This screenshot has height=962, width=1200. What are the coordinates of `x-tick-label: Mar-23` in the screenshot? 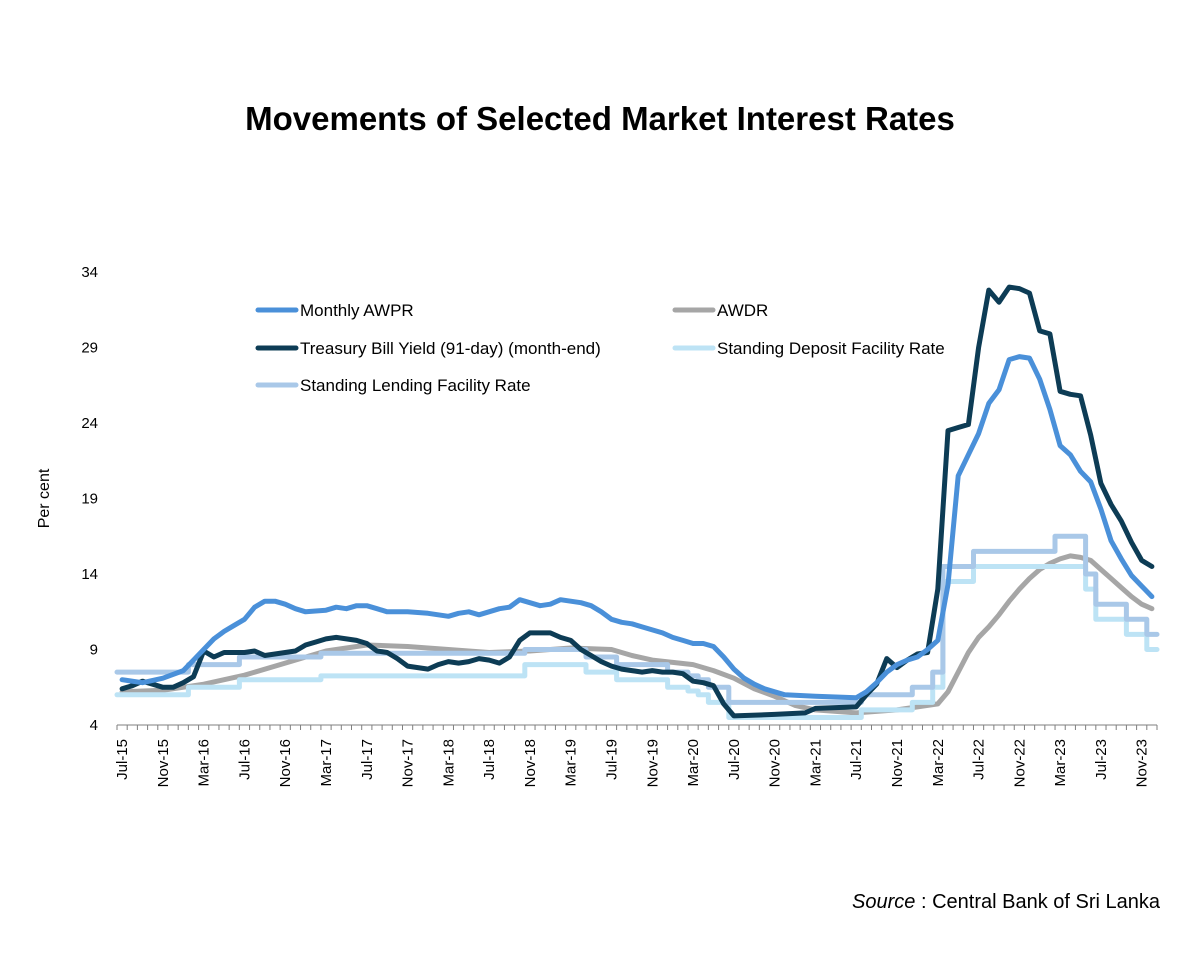 It's located at (1060, 763).